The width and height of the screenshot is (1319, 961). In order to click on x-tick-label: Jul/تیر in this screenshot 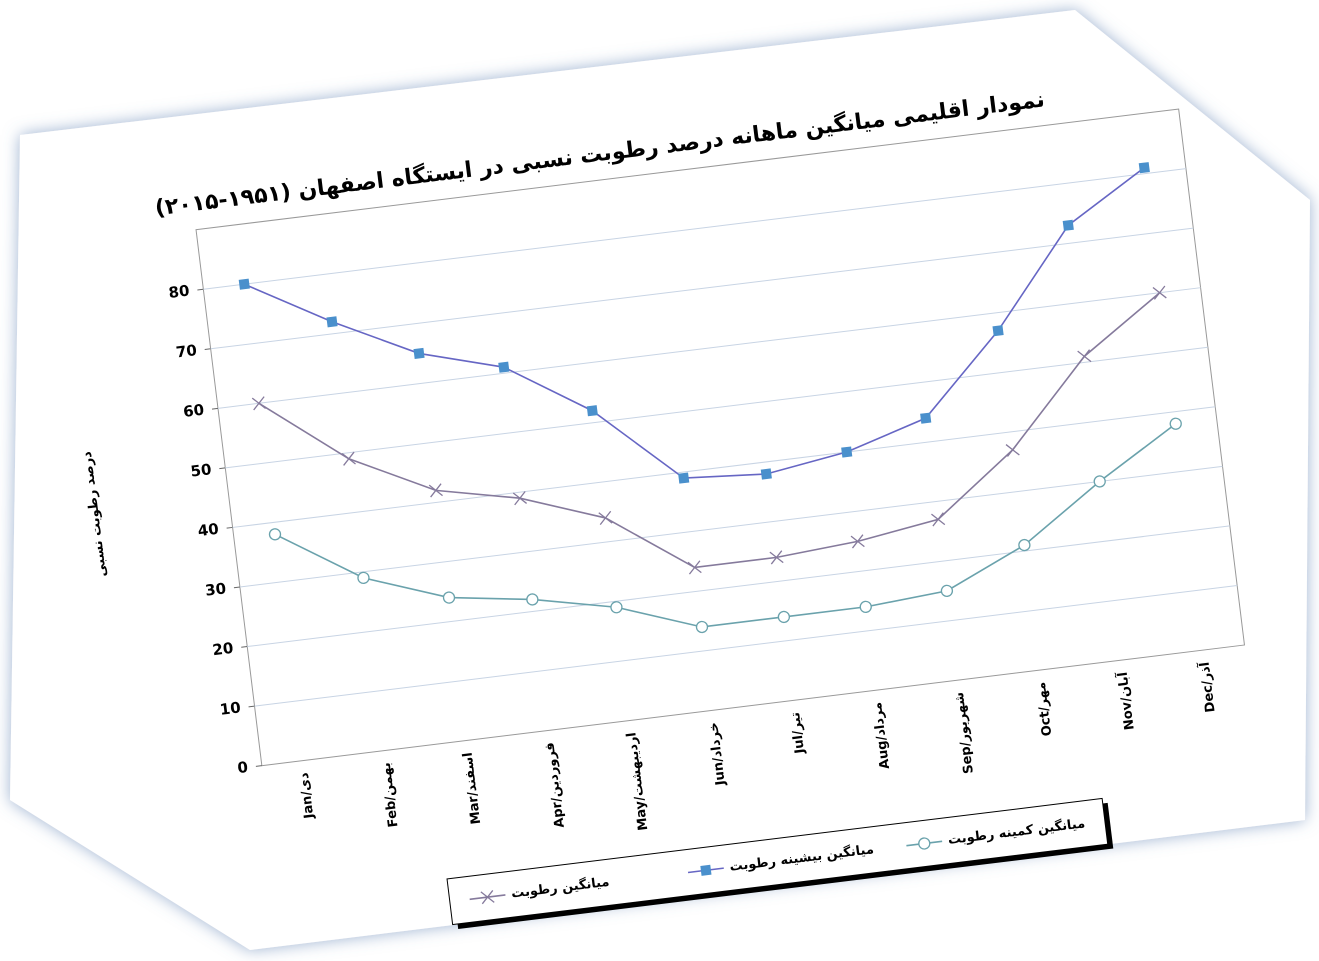, I will do `click(798, 733)`.